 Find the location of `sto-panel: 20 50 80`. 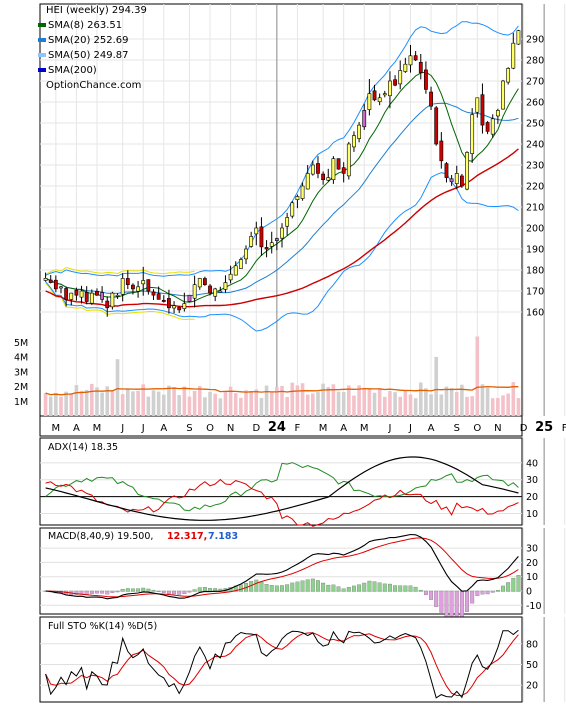

sto-panel: 20 50 80 is located at coordinates (288, 659).